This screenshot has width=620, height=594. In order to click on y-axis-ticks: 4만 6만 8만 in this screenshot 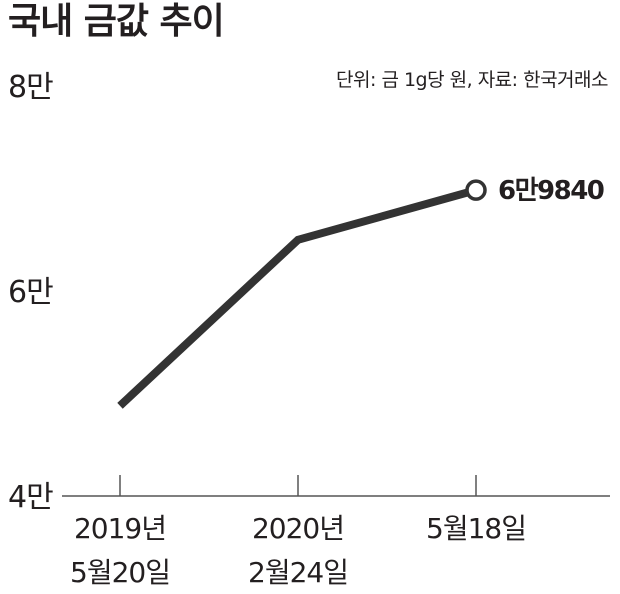, I will do `click(31, 292)`.